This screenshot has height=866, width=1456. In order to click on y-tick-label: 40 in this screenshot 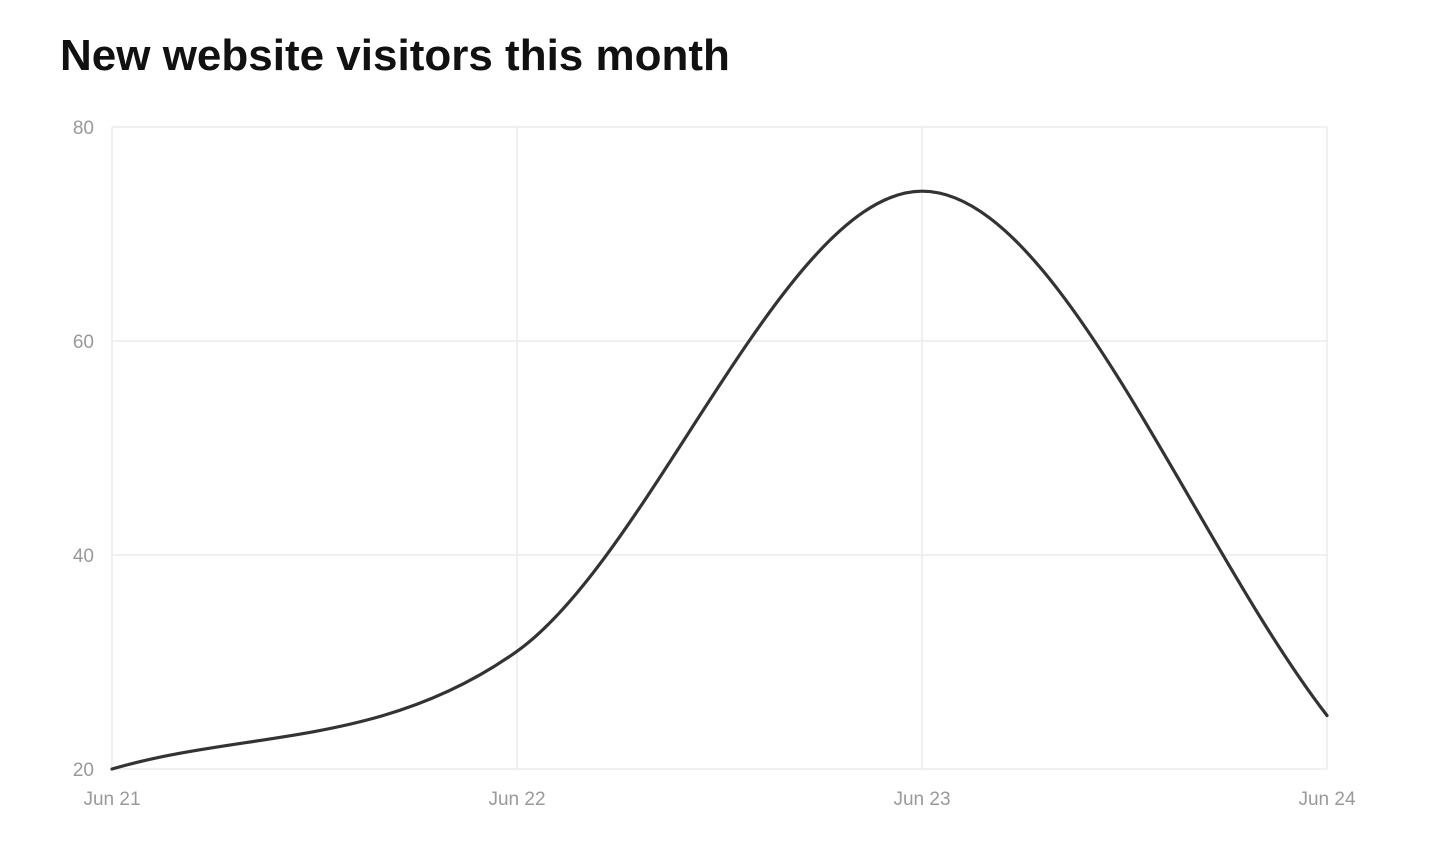, I will do `click(83, 556)`.